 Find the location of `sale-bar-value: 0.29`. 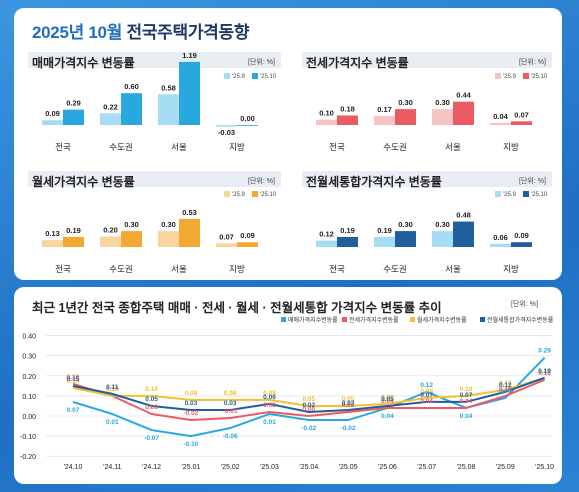

sale-bar-value: 0.29 is located at coordinates (73, 103).